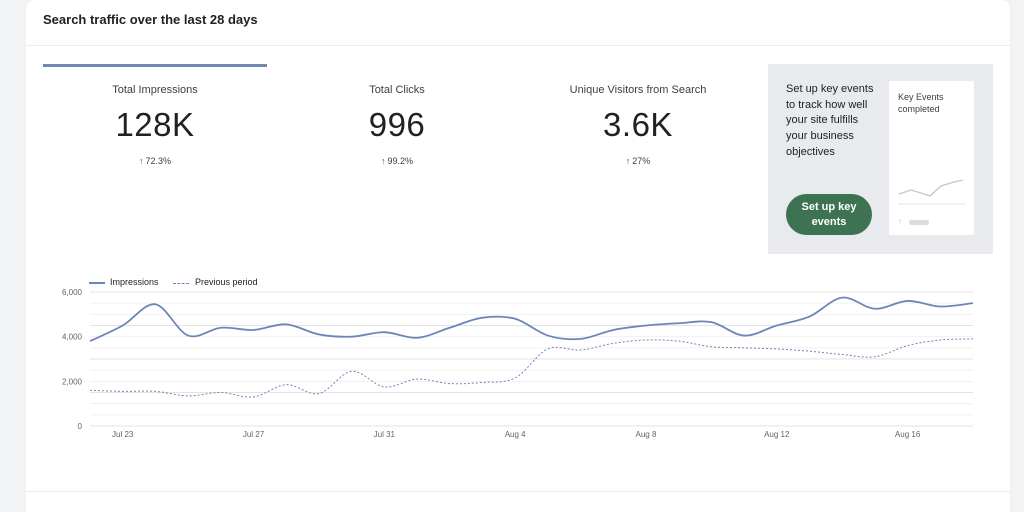  What do you see at coordinates (518, 45) in the screenshot?
I see `header-divider` at bounding box center [518, 45].